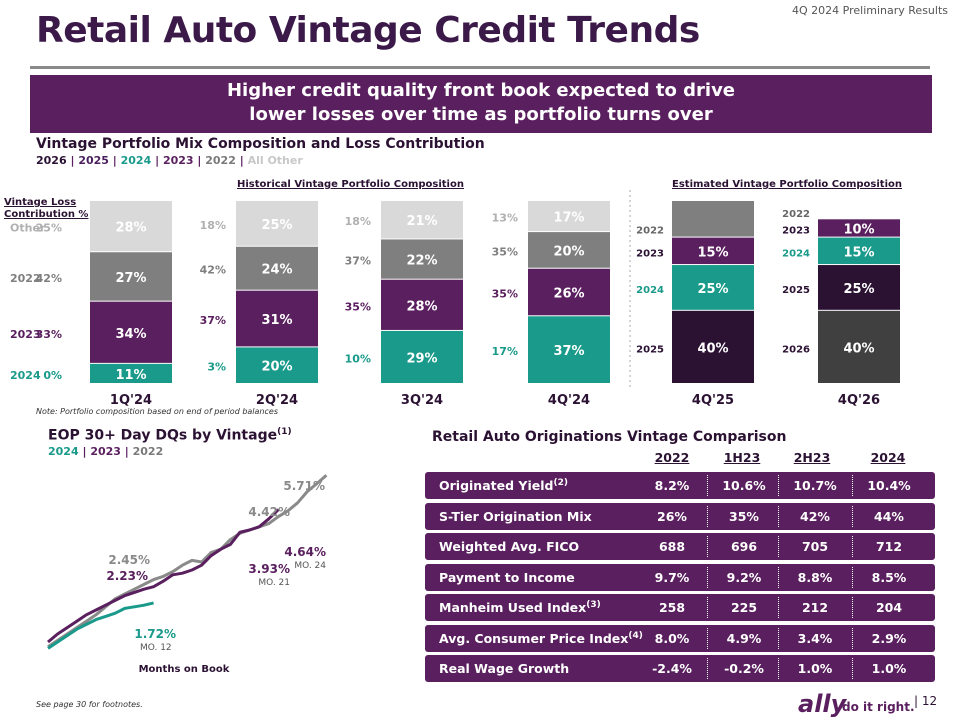  Describe the element at coordinates (812, 457) in the screenshot. I see `col-2h23: 2H23` at that location.